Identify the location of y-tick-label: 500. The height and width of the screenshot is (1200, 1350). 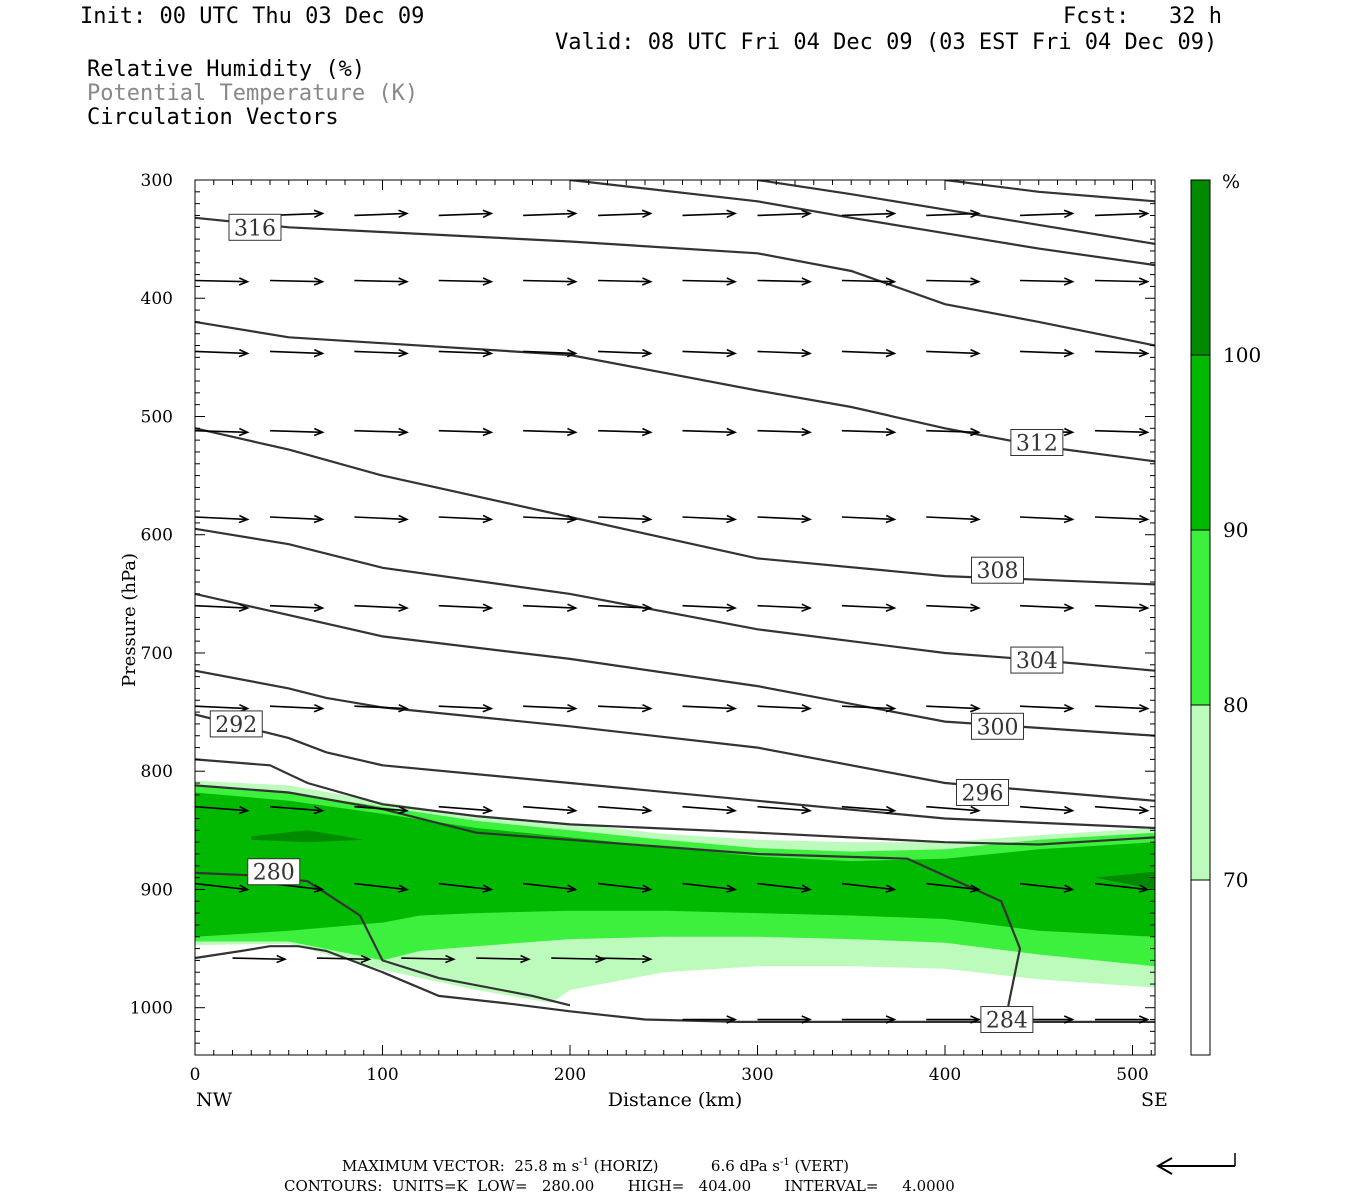
(157, 417).